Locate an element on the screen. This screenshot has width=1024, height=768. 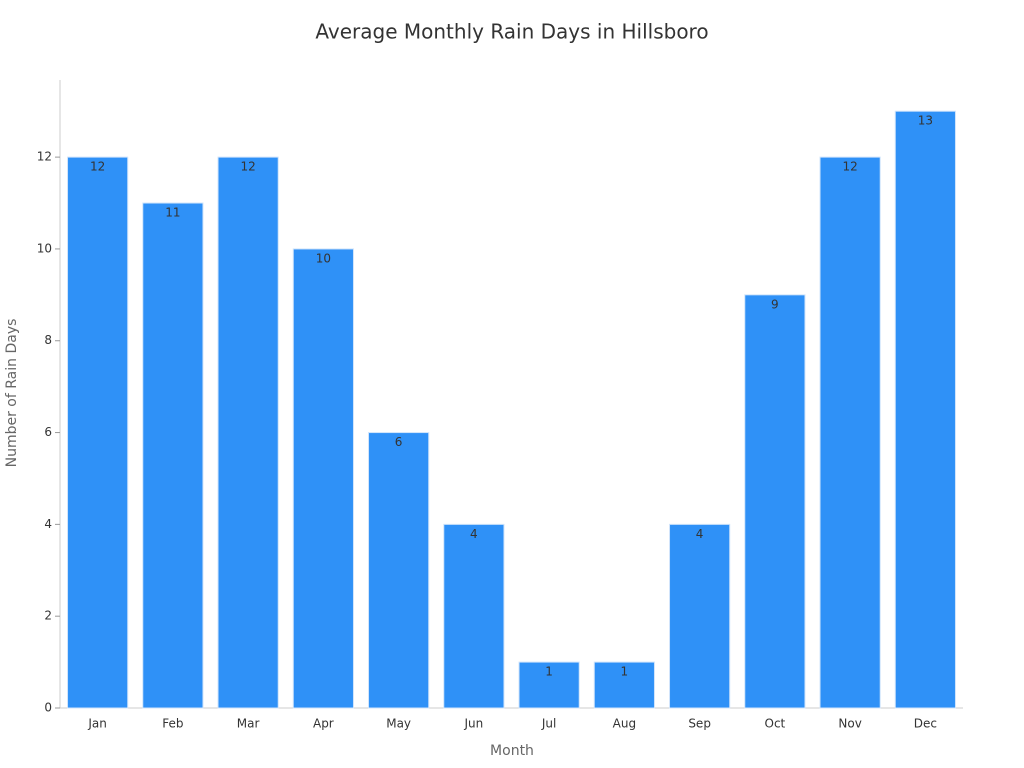
y-tick-label: 8 is located at coordinates (48, 340).